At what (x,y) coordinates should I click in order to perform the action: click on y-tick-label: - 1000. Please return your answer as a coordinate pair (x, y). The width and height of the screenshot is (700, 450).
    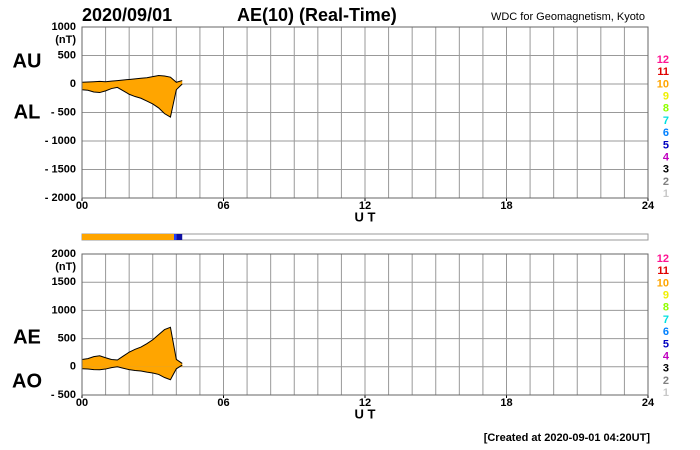
    Looking at the image, I should click on (60, 141).